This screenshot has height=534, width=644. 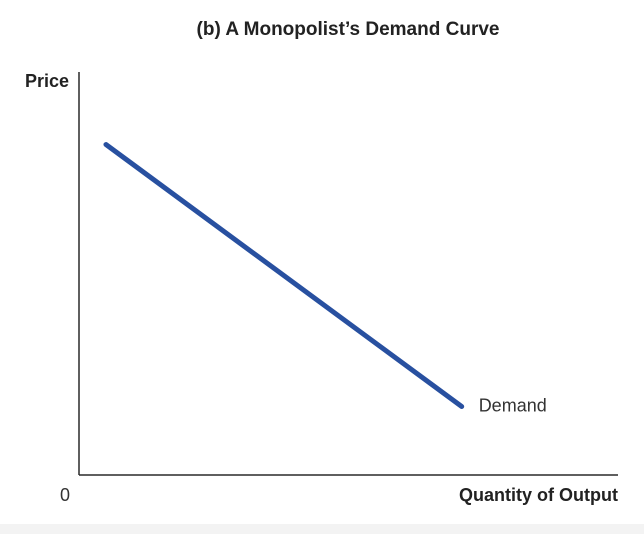 I want to click on bottom-strip, so click(x=322, y=529).